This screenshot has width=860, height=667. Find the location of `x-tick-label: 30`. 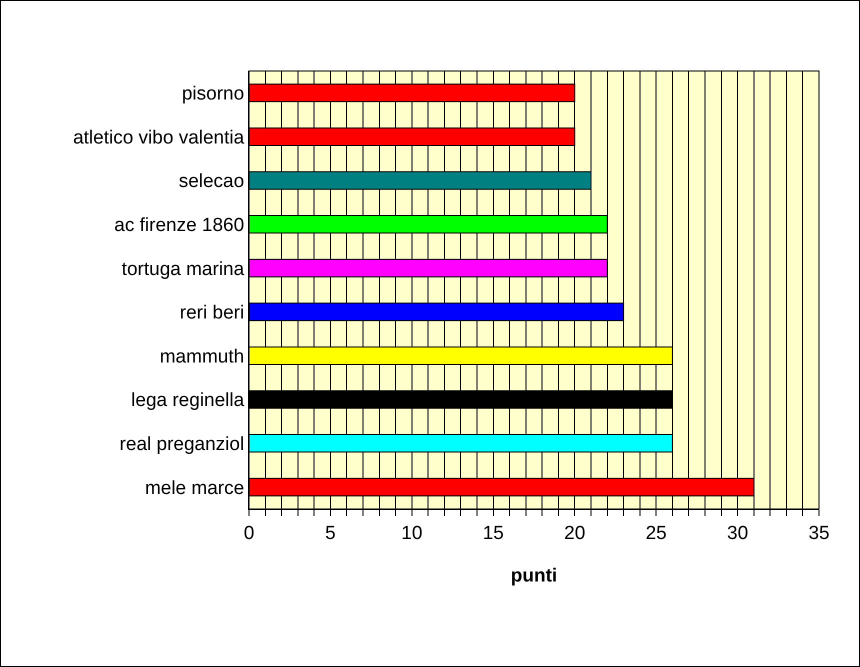

x-tick-label: 30 is located at coordinates (737, 533).